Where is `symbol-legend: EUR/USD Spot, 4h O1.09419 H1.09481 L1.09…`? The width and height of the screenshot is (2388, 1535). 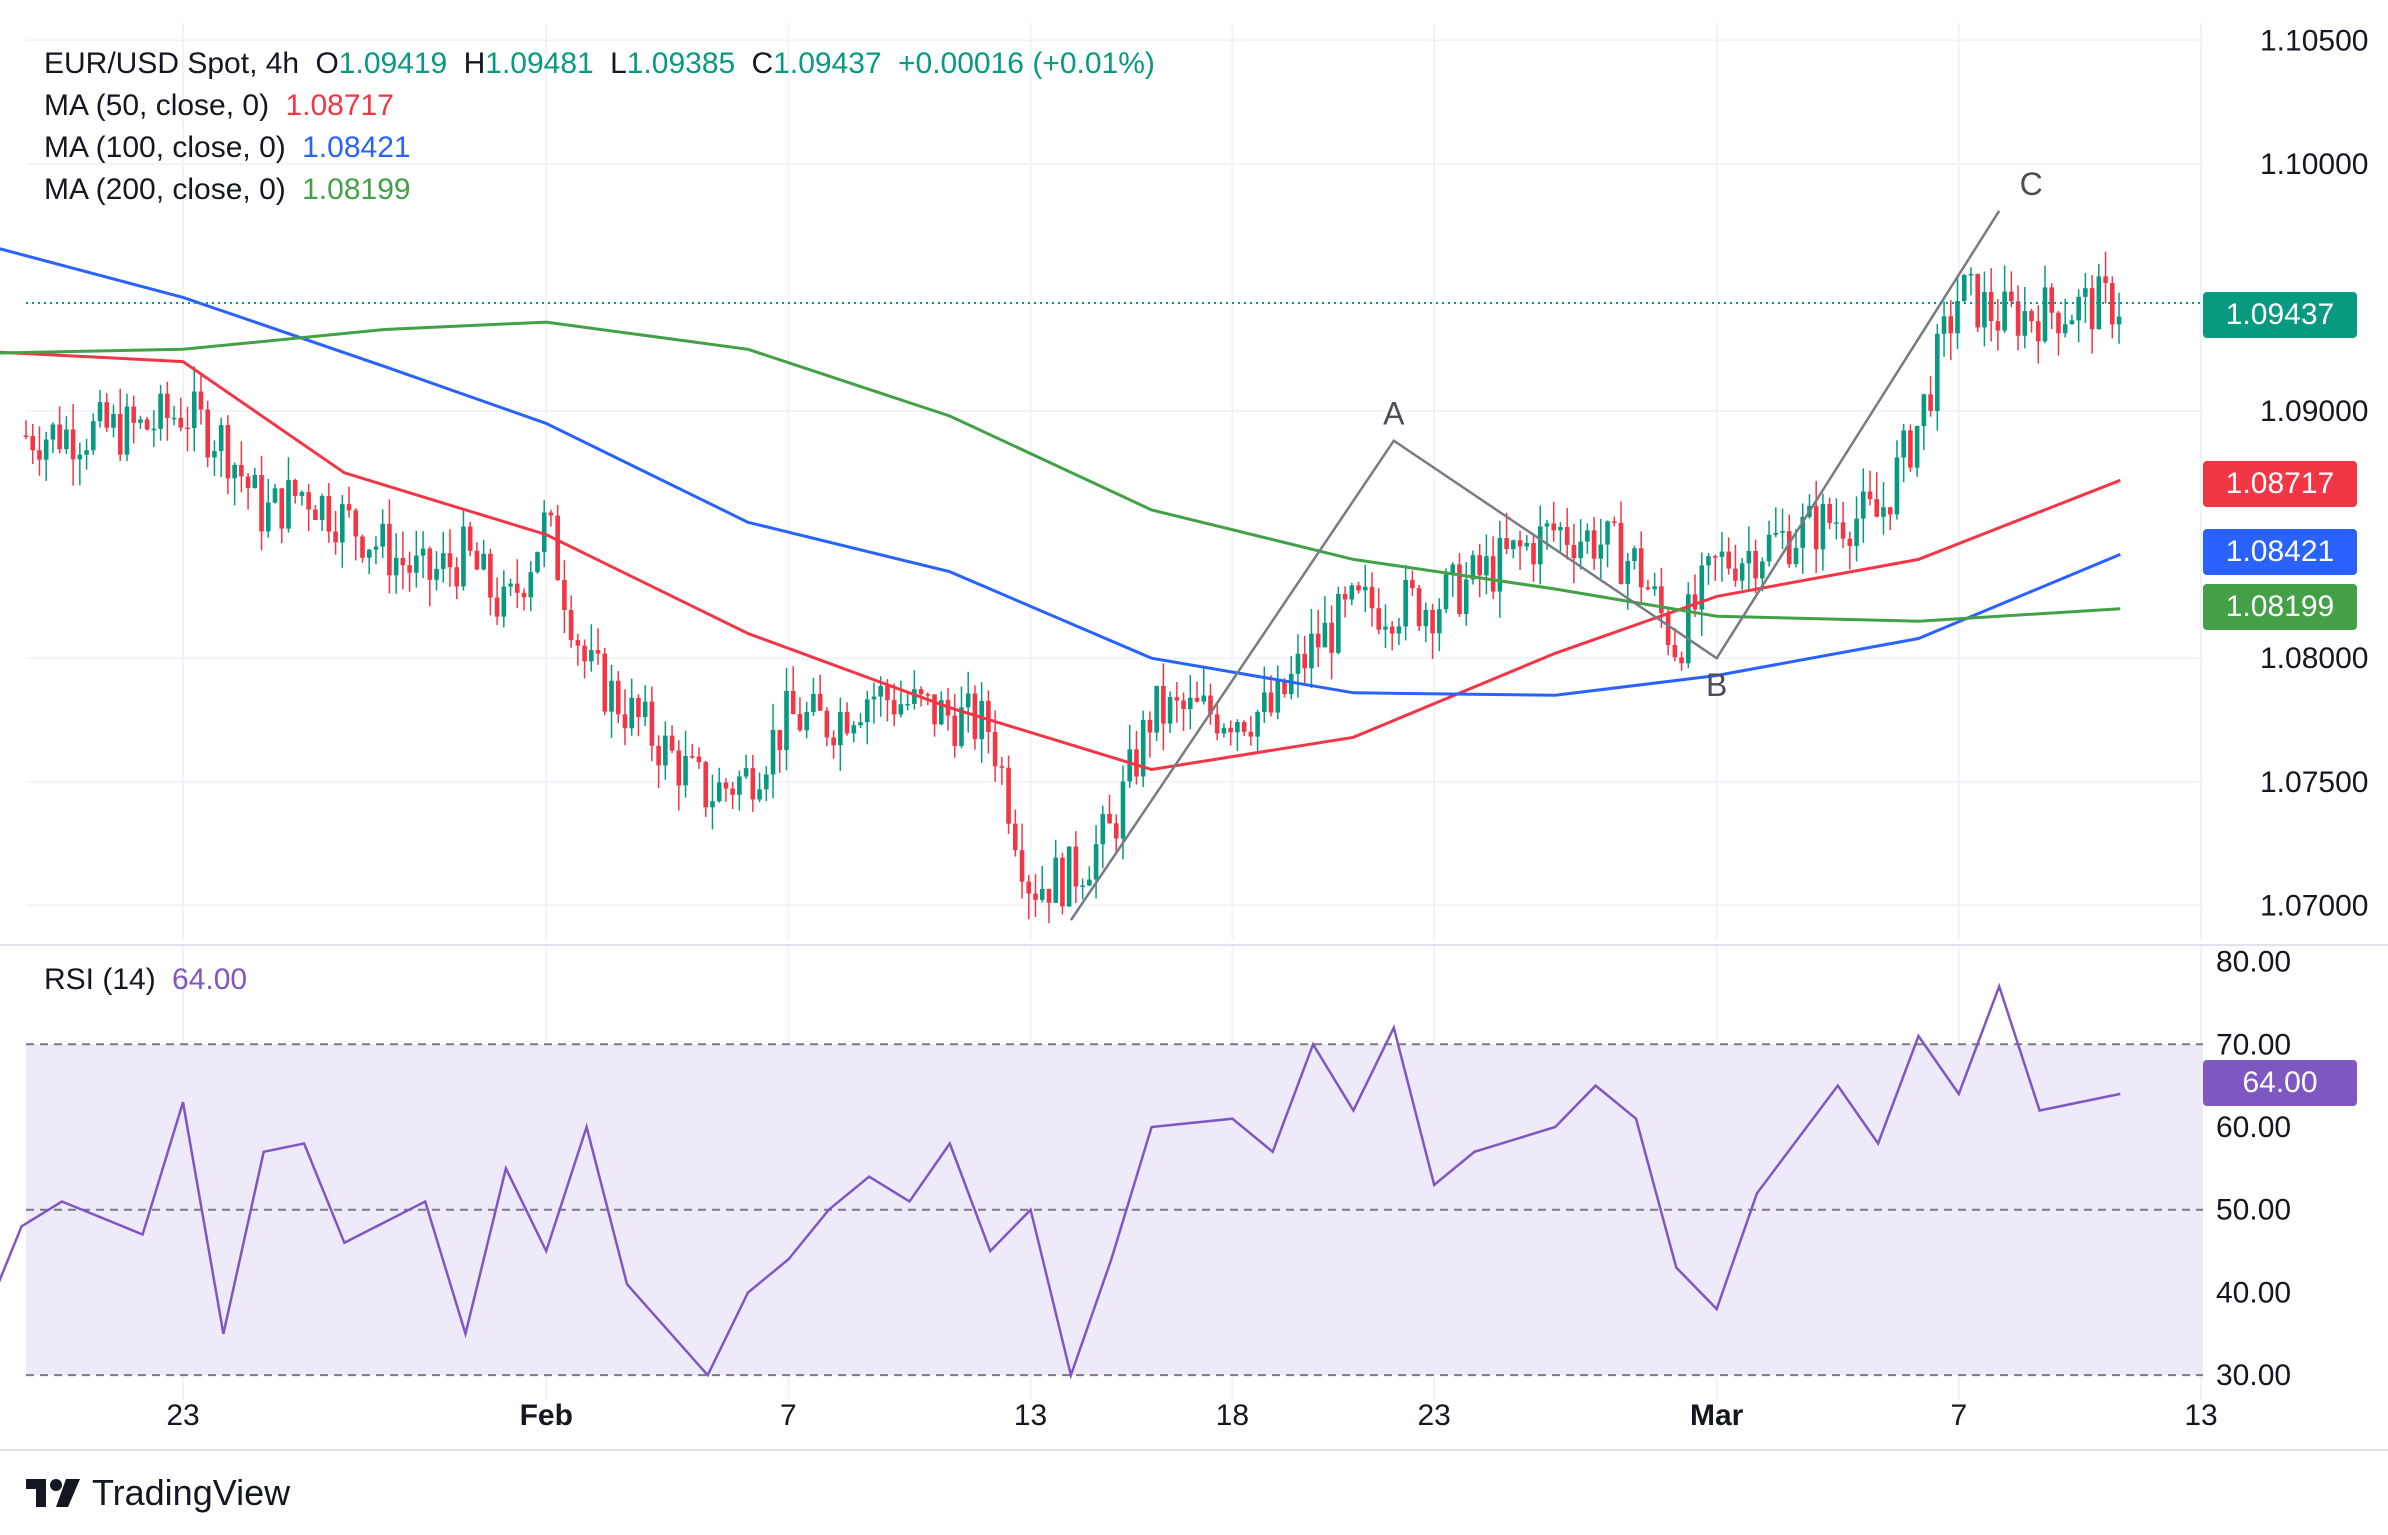 symbol-legend: EUR/USD Spot, 4h O1.09419 H1.09481 L1.09… is located at coordinates (603, 64).